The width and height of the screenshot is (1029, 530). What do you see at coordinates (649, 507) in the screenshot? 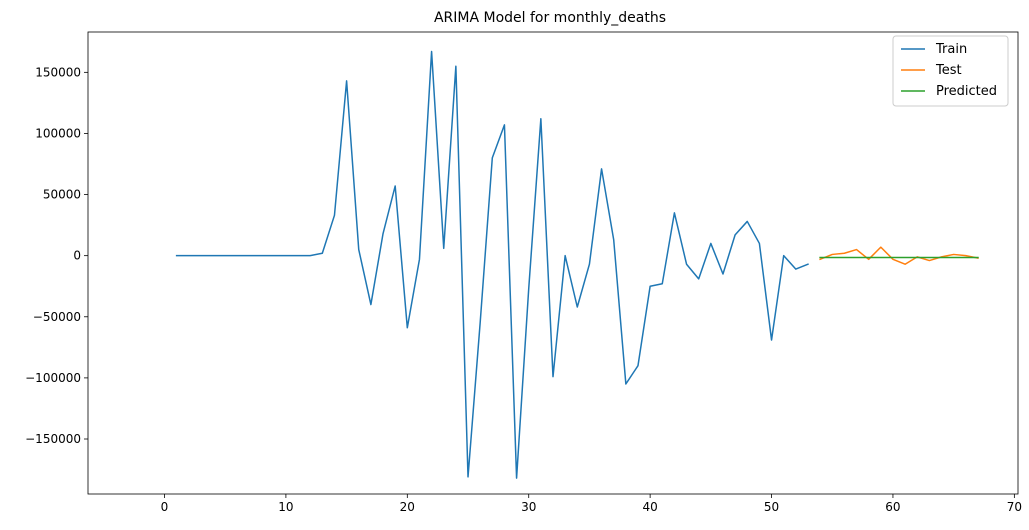
I see `x-tick-label: 40` at bounding box center [649, 507].